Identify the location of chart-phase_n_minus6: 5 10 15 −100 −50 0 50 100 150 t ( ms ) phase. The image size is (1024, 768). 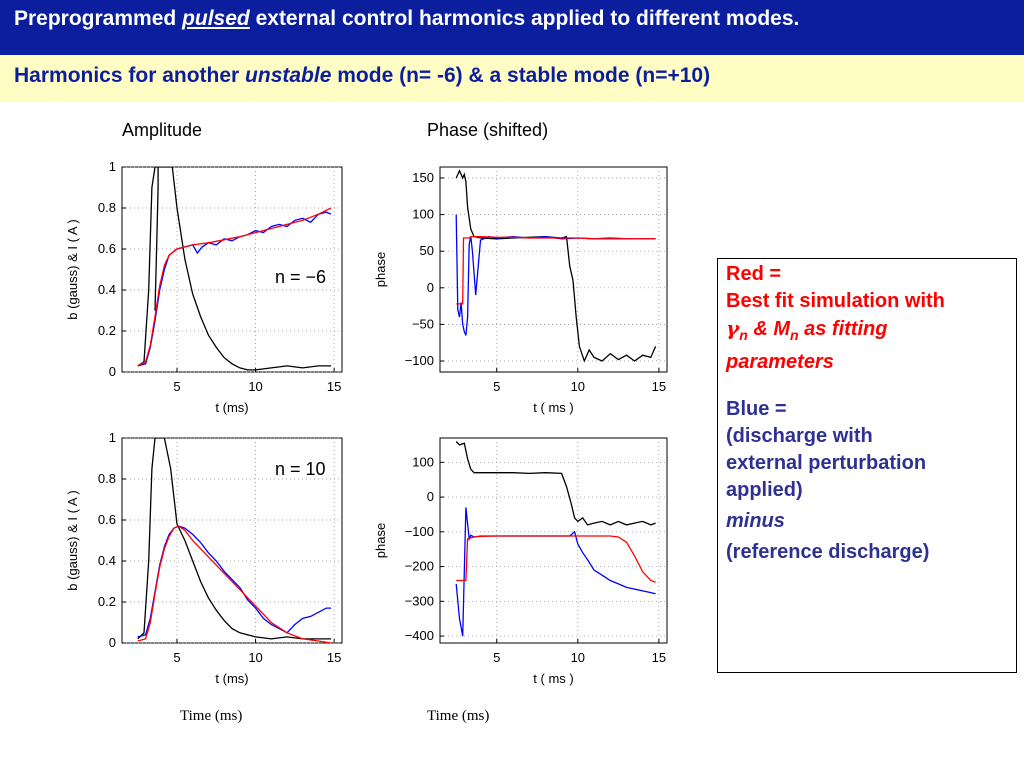
(520, 290).